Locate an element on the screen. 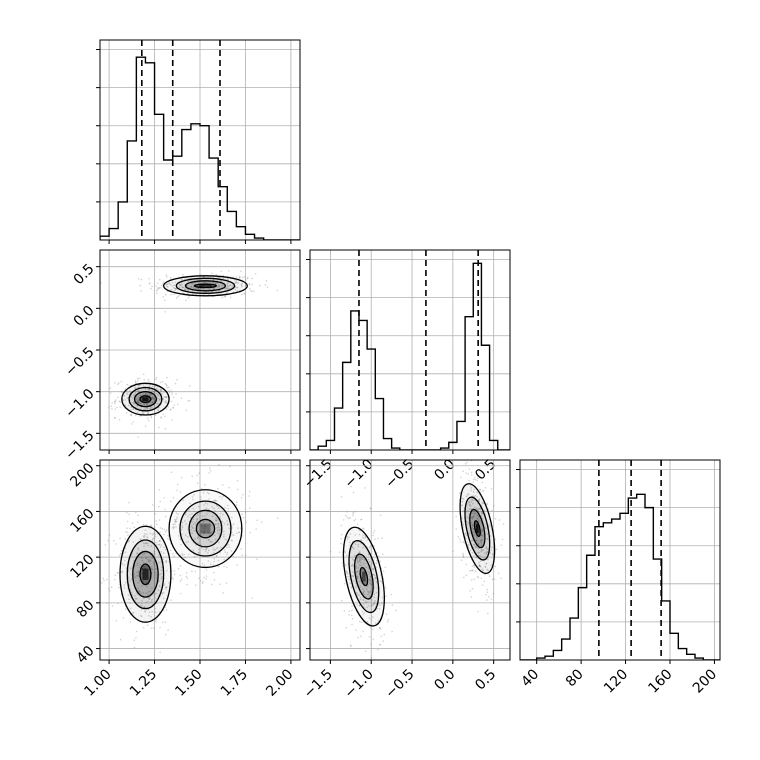 This screenshot has height=760, width=760. panel-hist-z: 40 80 120 160 200 is located at coordinates (618, 578).